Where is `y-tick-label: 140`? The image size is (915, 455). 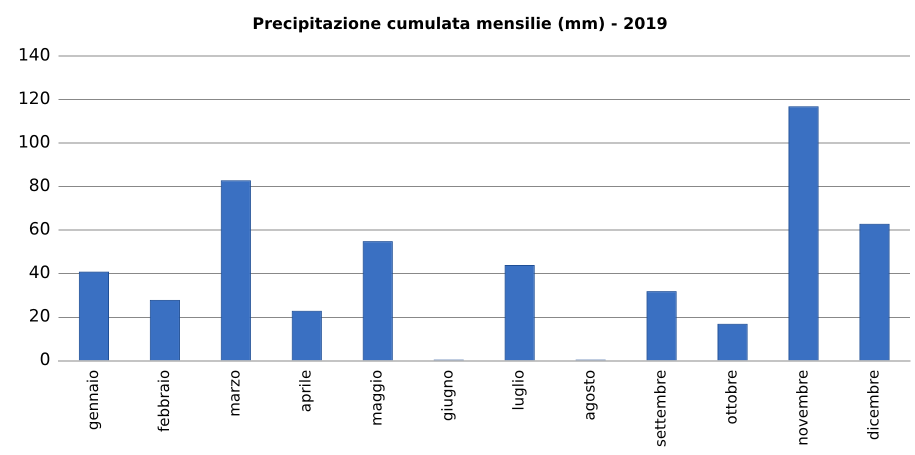
y-tick-label: 140 is located at coordinates (34, 56).